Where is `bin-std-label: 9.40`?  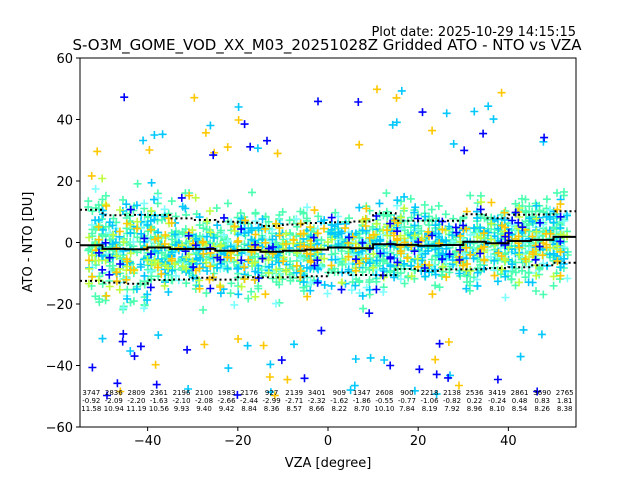
bin-std-label: 9.40 is located at coordinates (204, 409).